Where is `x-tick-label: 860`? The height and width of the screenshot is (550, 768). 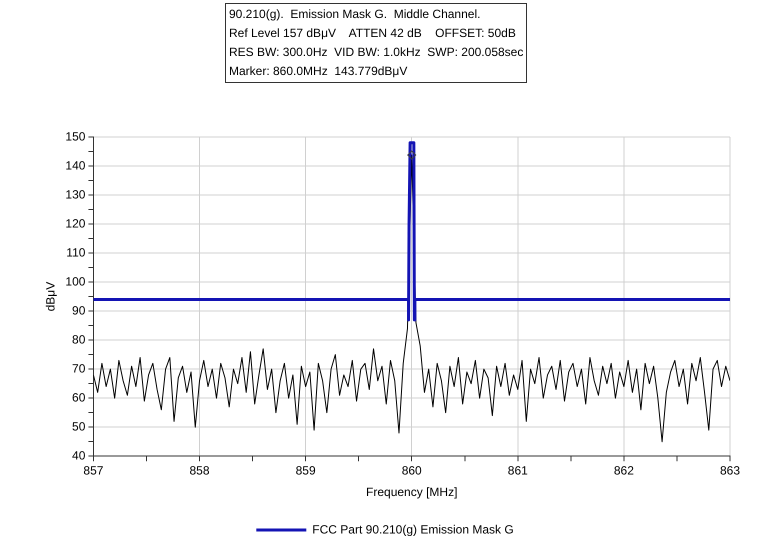
x-tick-label: 860 is located at coordinates (412, 471).